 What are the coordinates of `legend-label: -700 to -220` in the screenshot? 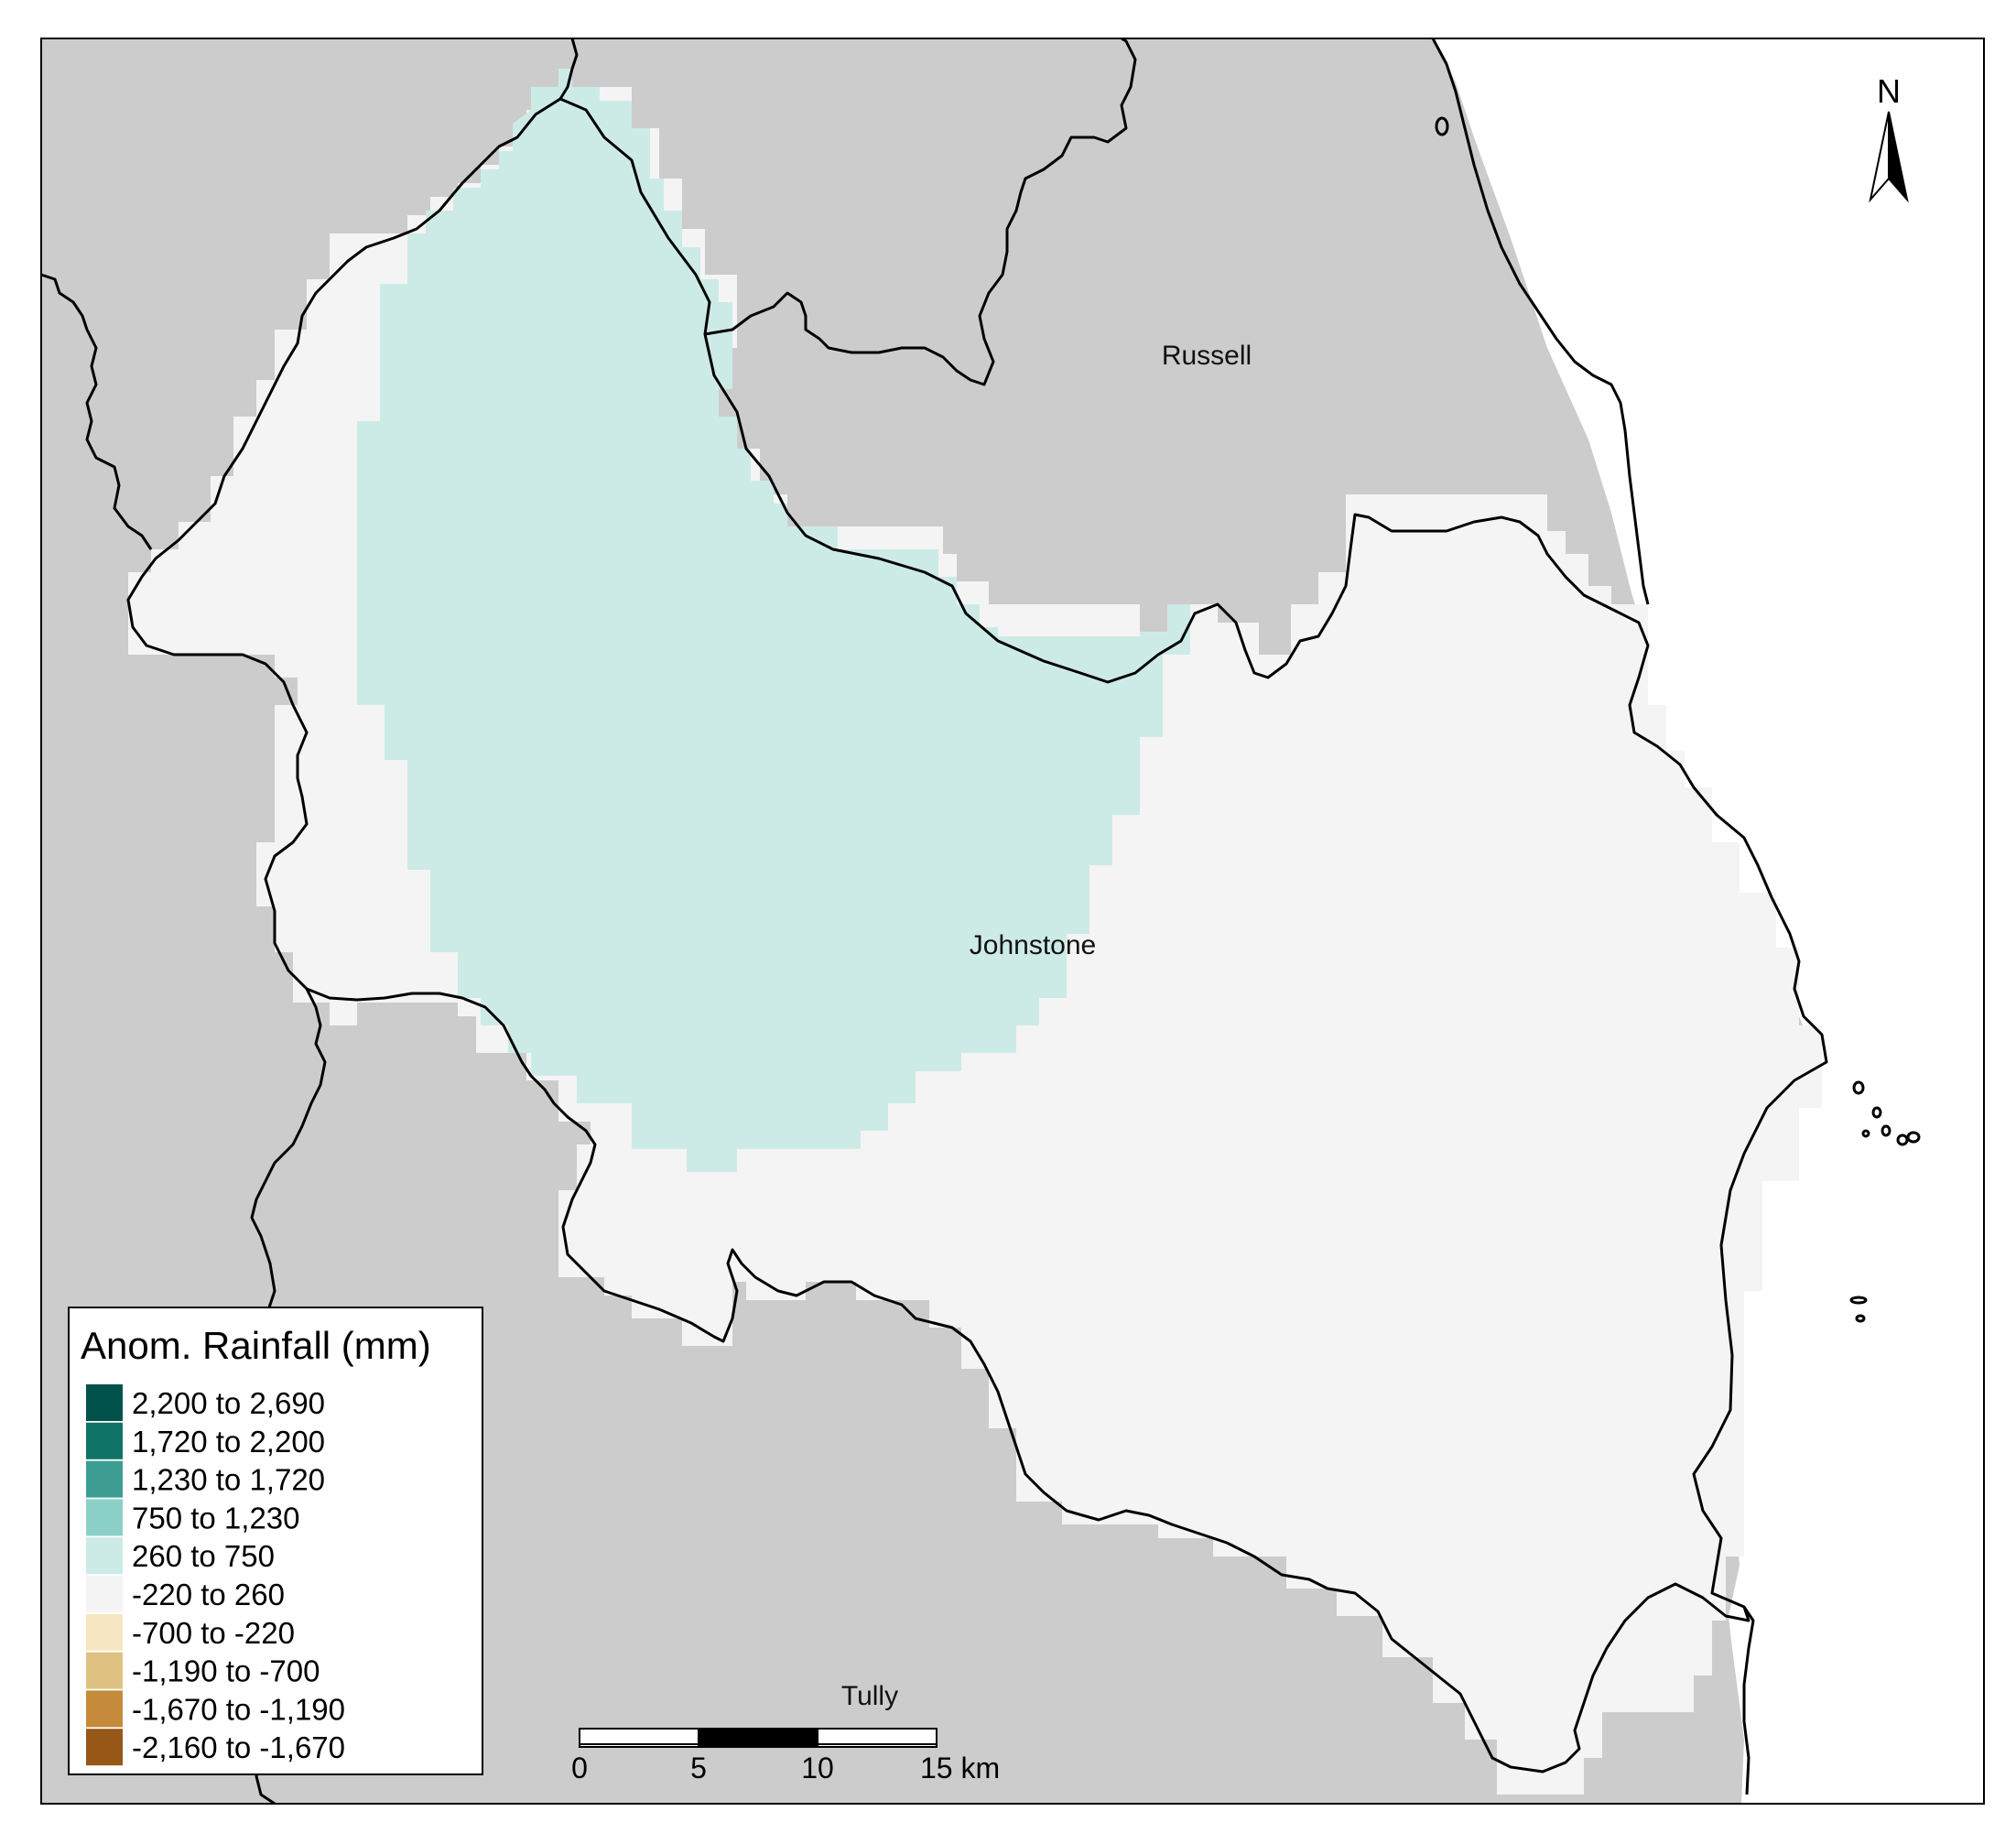 It's located at (213, 1633).